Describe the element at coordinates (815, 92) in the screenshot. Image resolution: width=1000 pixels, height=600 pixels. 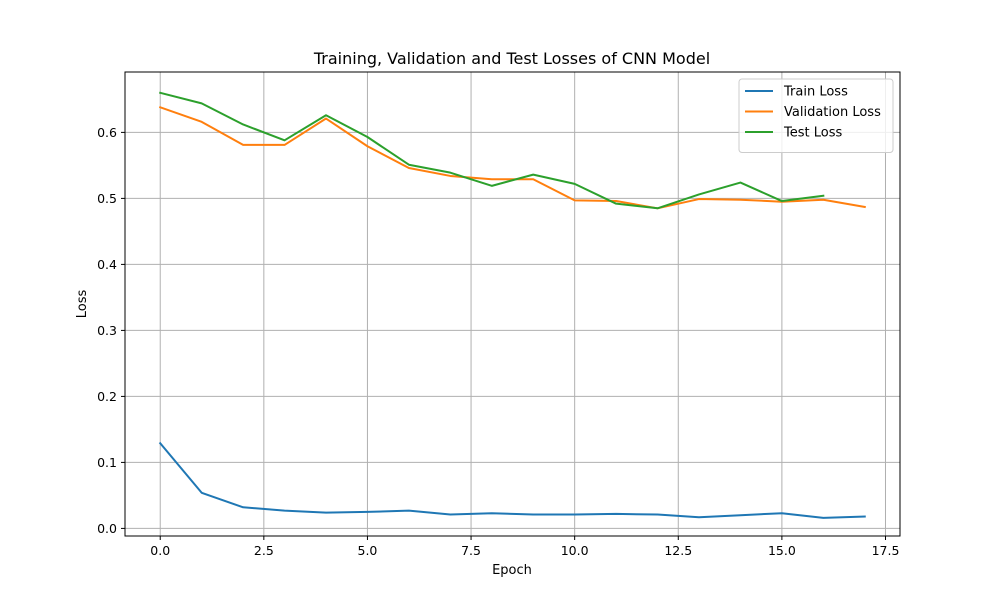
I see `legend-label: Train Loss` at that location.